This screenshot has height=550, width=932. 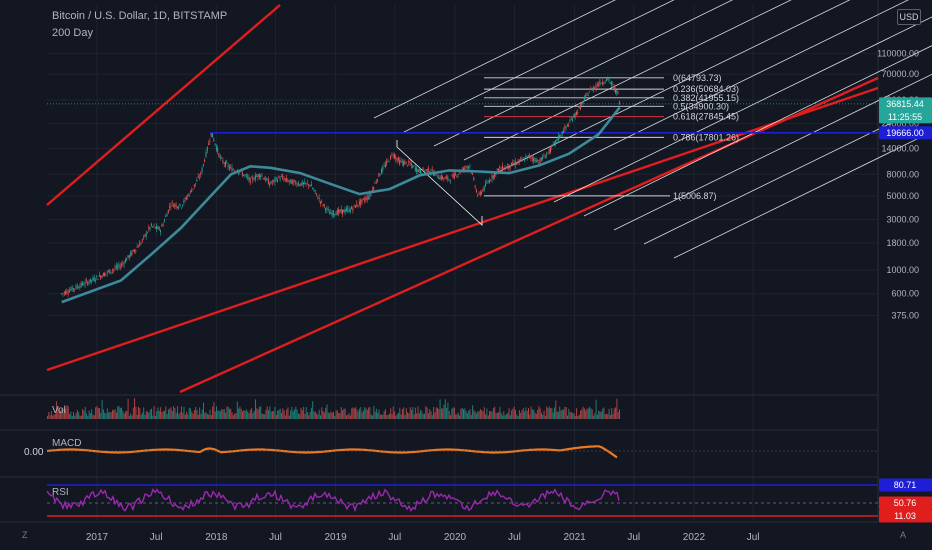 I want to click on x-tick-label: 2020, so click(x=455, y=537).